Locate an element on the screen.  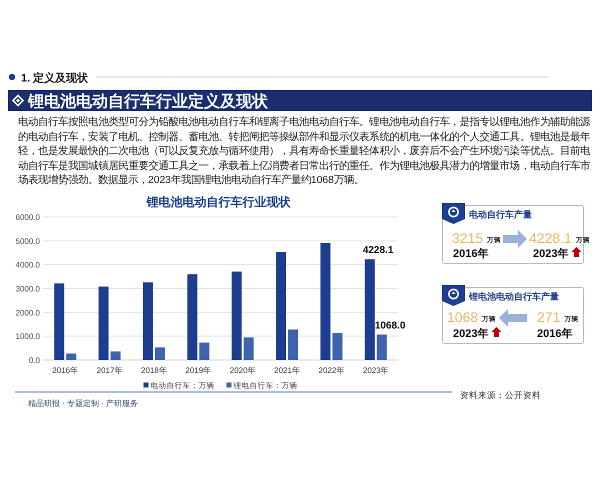
x-tick-label: 2023年 is located at coordinates (375, 370).